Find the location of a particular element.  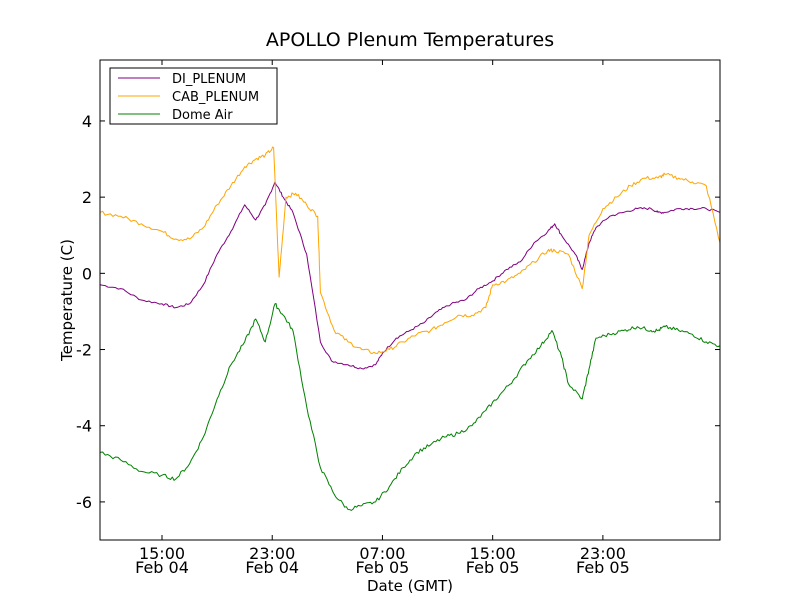

y-tick-label: 4 is located at coordinates (87, 121).